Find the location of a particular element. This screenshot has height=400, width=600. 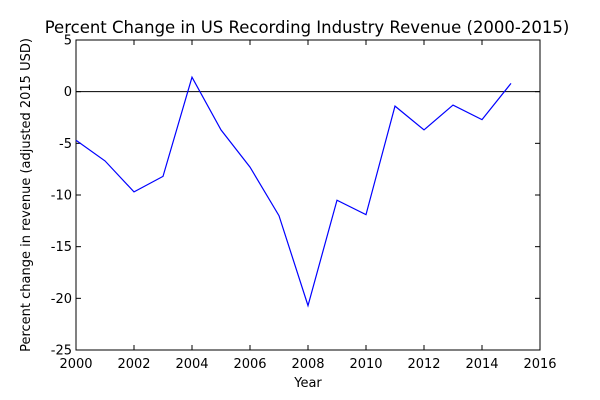

x-tick-label: 2008 is located at coordinates (307, 364).